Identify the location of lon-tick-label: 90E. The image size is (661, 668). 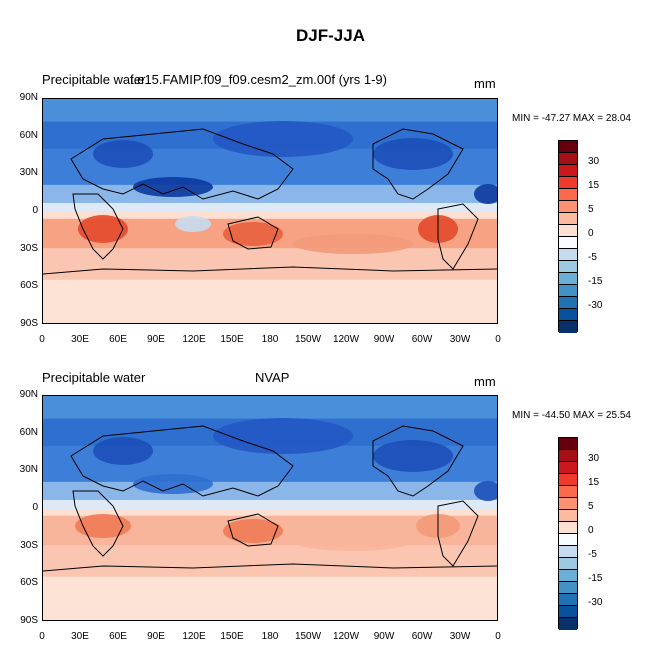
(156, 636).